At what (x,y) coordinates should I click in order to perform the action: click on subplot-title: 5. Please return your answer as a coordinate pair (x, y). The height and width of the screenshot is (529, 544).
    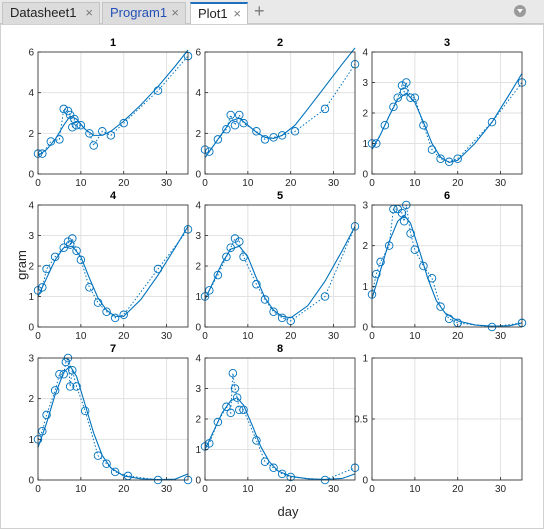
    Looking at the image, I should click on (280, 196).